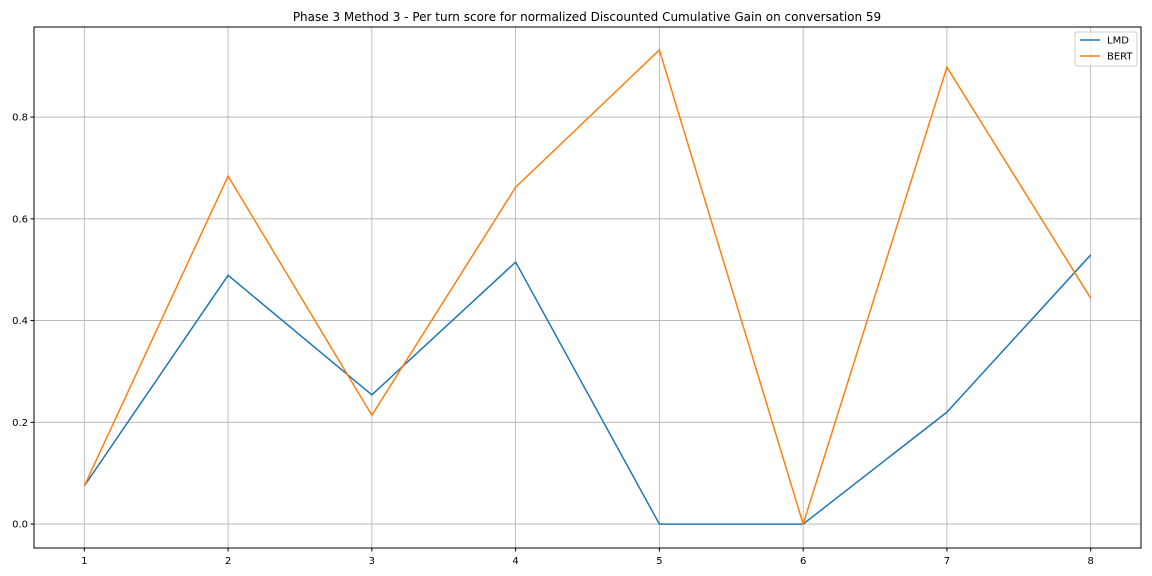  Describe the element at coordinates (84, 561) in the screenshot. I see `x-tick-label: 1` at that location.